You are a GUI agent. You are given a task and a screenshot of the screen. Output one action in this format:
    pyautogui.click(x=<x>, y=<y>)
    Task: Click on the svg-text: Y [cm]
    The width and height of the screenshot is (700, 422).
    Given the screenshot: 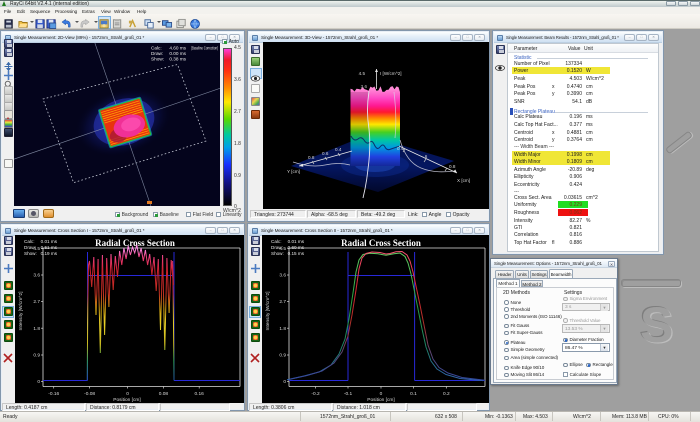 What is the action you would take?
    pyautogui.click(x=293, y=171)
    